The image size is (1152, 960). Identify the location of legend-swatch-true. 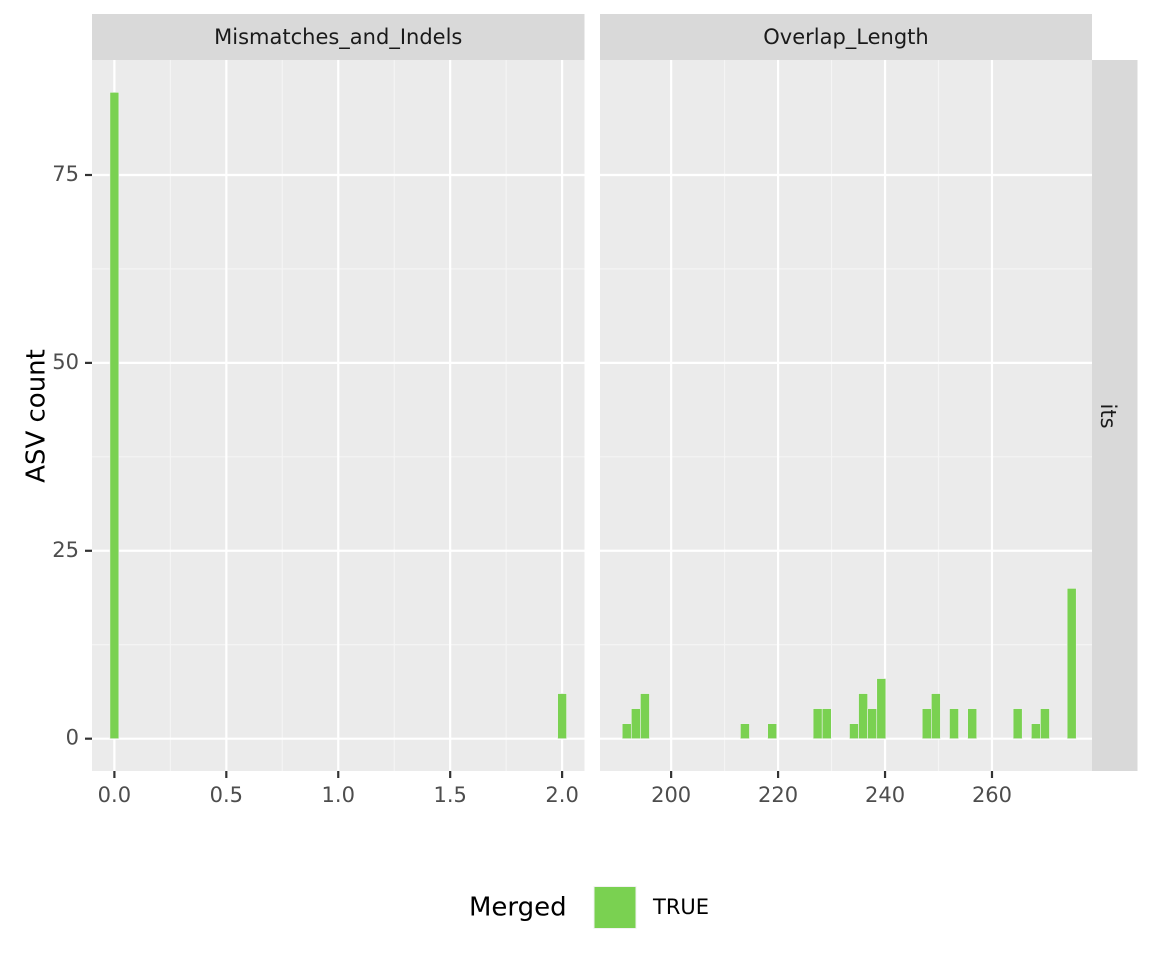
(615, 907).